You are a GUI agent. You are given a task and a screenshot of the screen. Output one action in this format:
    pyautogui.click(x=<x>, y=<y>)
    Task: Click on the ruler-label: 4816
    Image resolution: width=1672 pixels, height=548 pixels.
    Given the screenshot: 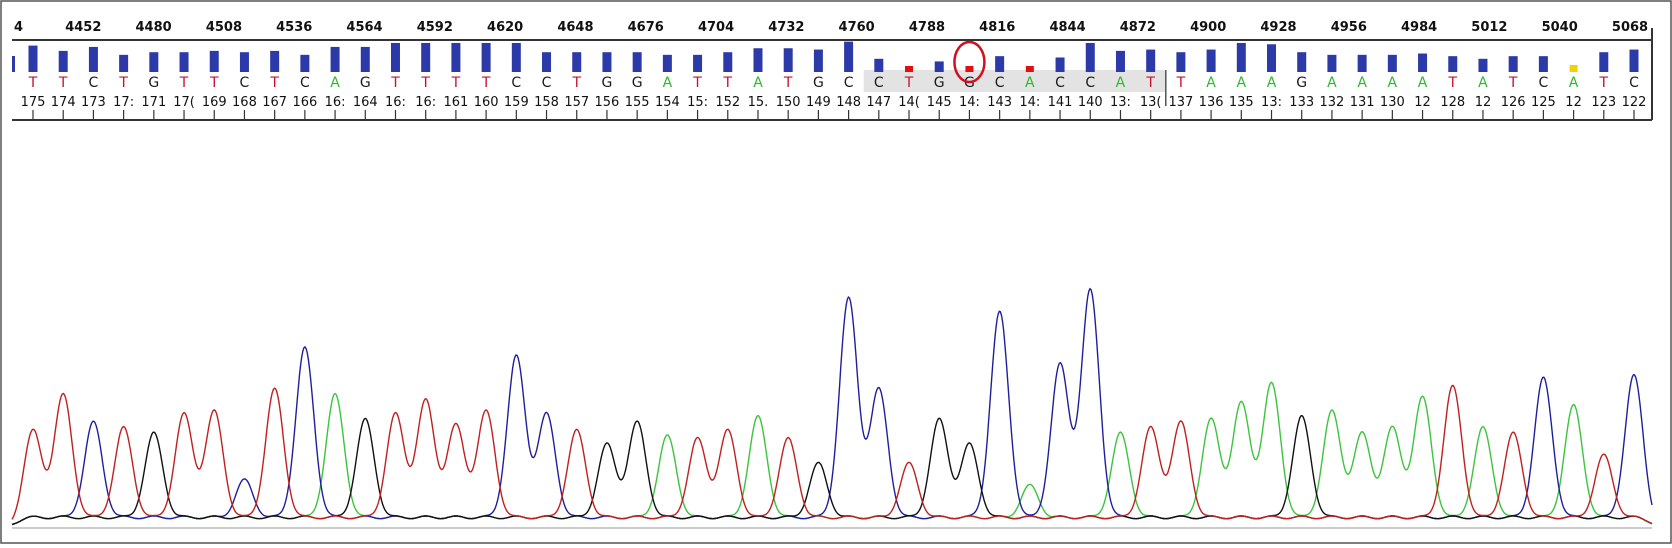 What is the action you would take?
    pyautogui.click(x=997, y=27)
    